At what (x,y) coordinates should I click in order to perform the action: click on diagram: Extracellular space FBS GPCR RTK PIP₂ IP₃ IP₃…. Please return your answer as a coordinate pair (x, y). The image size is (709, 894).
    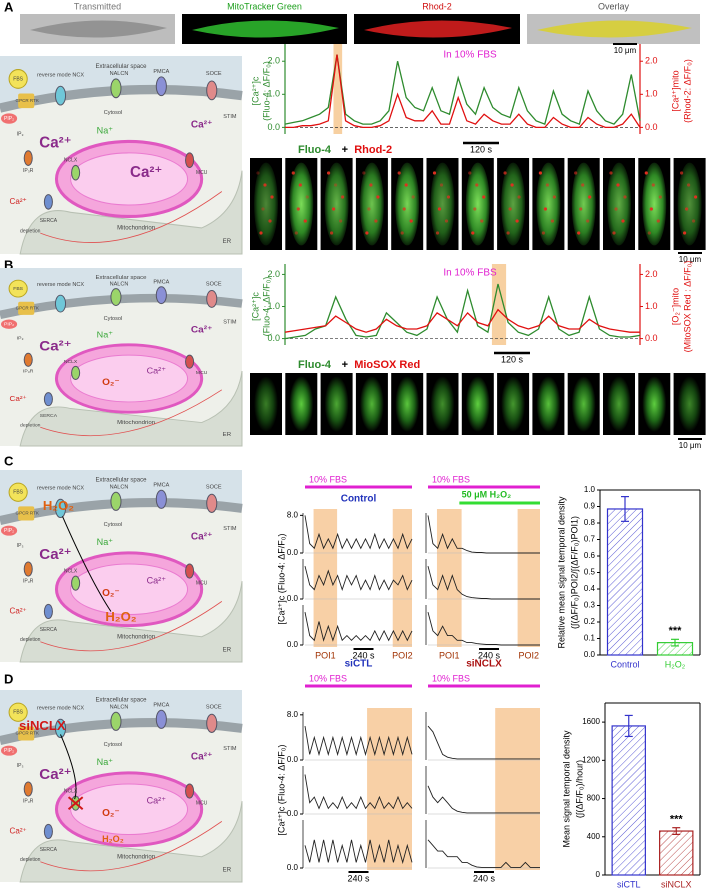
    Looking at the image, I should click on (121, 357).